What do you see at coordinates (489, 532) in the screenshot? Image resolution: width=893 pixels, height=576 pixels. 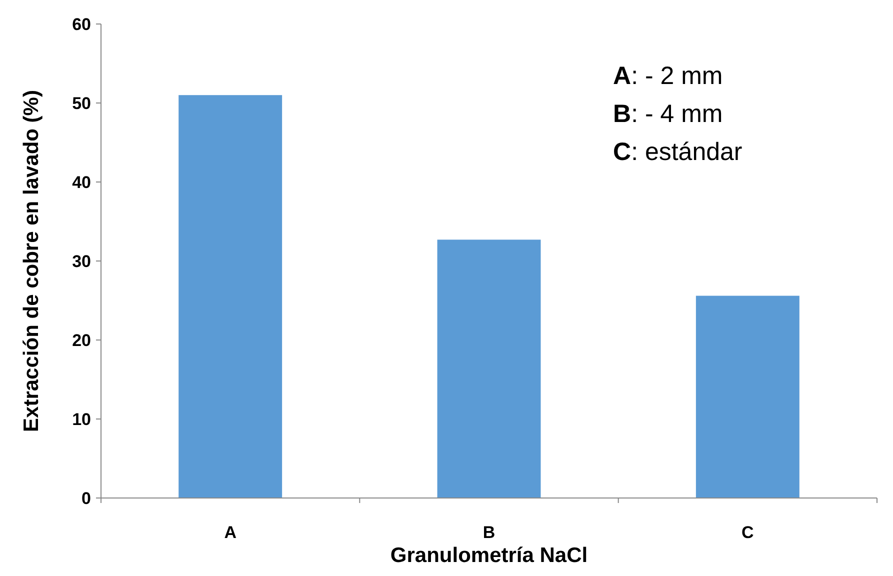 I see `x-tick-label: B` at bounding box center [489, 532].